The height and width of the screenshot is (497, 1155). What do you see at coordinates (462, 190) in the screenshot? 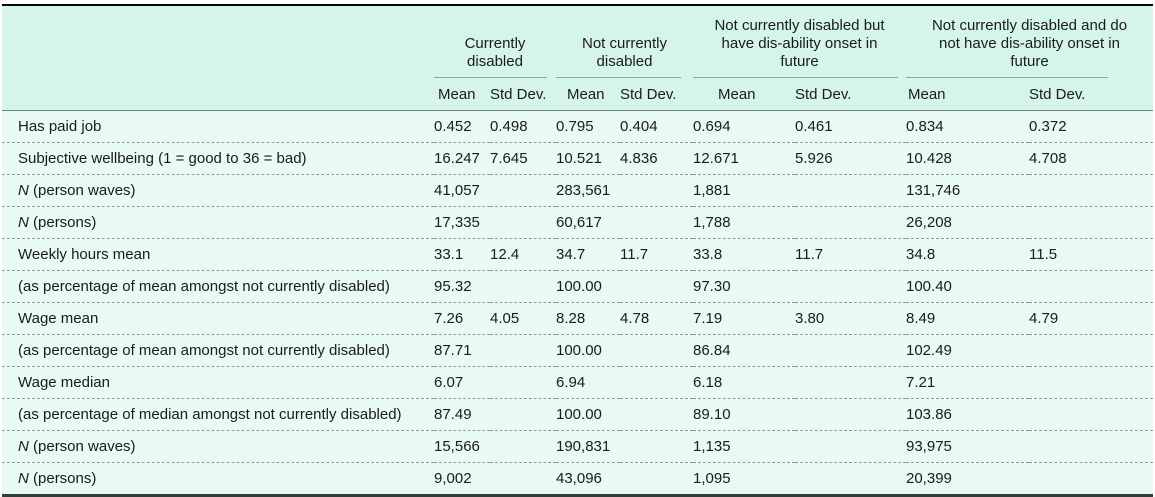
I see `mean-value: 41,057` at bounding box center [462, 190].